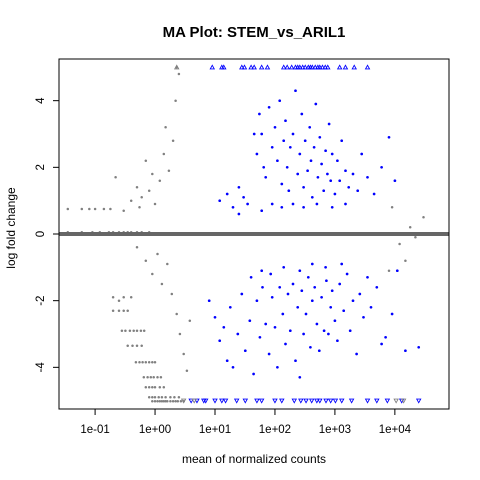 Image resolution: width=480 pixels, height=480 pixels. What do you see at coordinates (335, 430) in the screenshot?
I see `x-tick-label: 1e+03` at bounding box center [335, 430].